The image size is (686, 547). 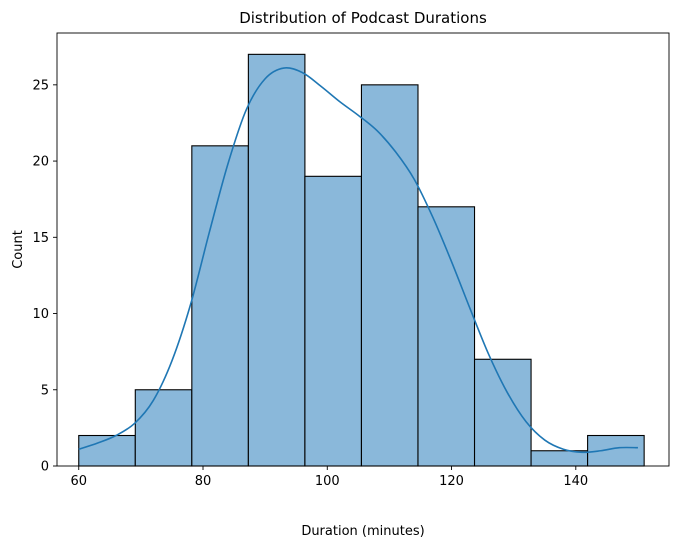 What do you see at coordinates (40, 314) in the screenshot?
I see `y-tick-label: 10` at bounding box center [40, 314].